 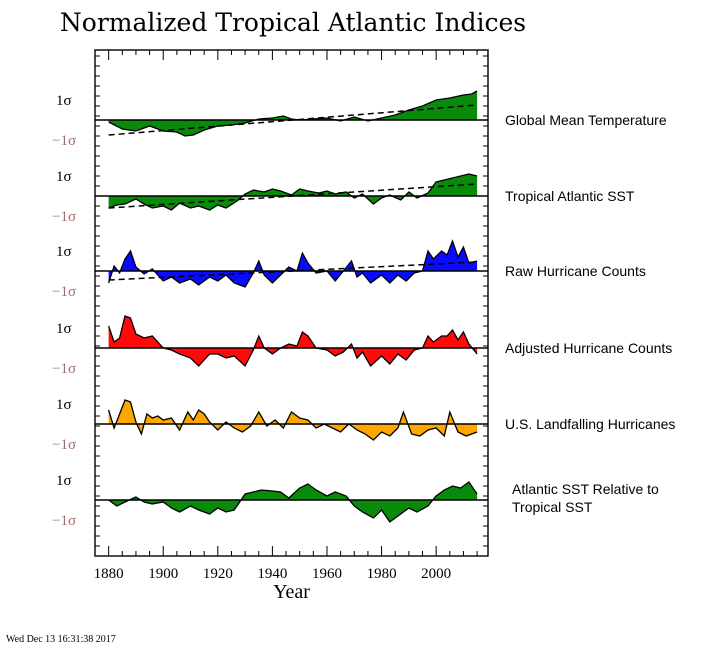 What do you see at coordinates (293, 22) in the screenshot?
I see `chart-title: Normalized Tropical Atlantic Indices` at bounding box center [293, 22].